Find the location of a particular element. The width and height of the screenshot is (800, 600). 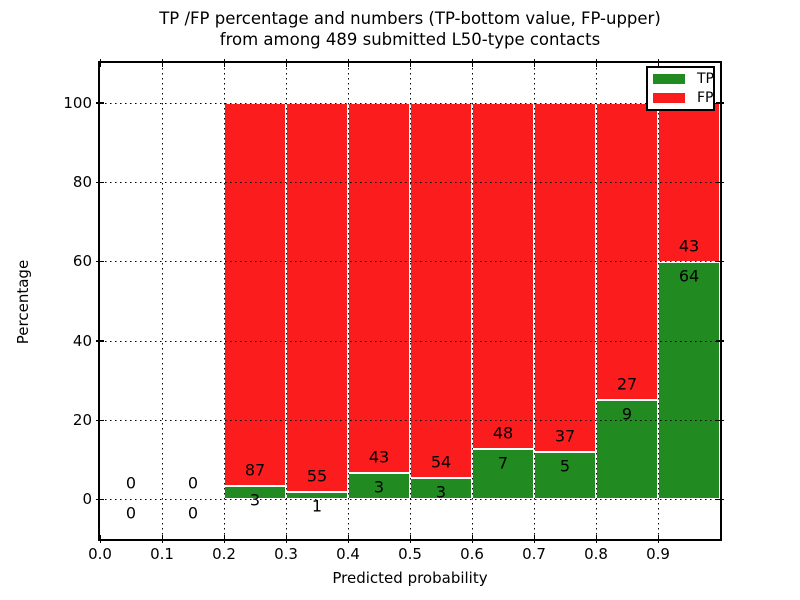

y-tick-label: 0 is located at coordinates (87, 499).